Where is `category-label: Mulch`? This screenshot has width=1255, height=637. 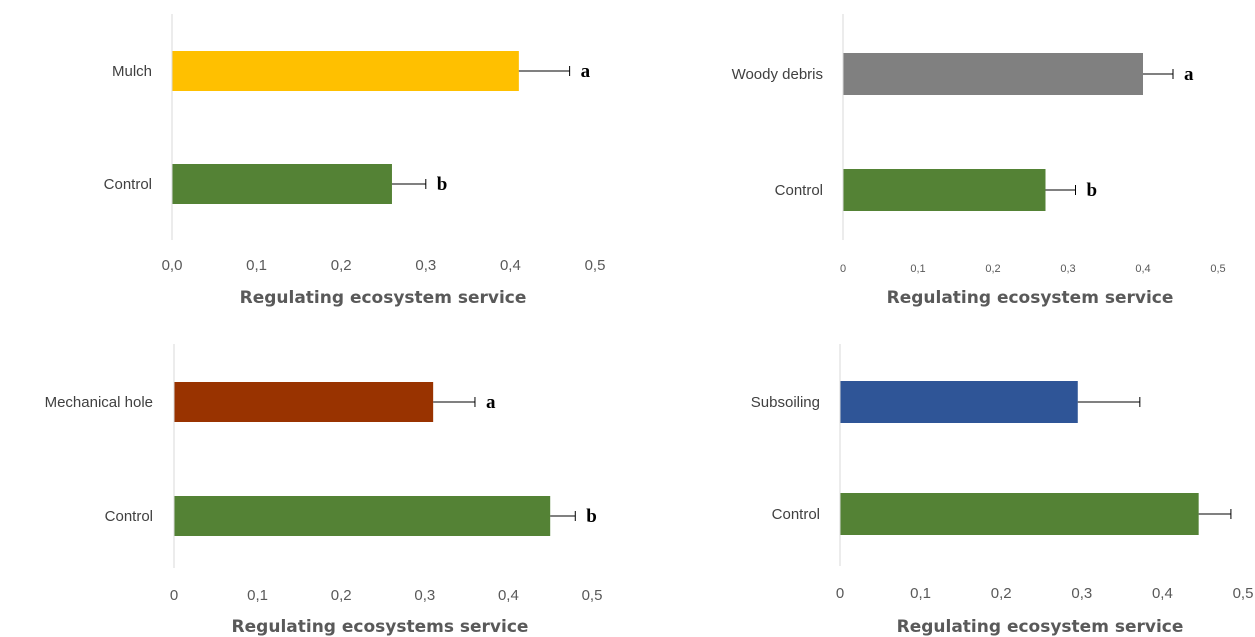 category-label: Mulch is located at coordinates (132, 71).